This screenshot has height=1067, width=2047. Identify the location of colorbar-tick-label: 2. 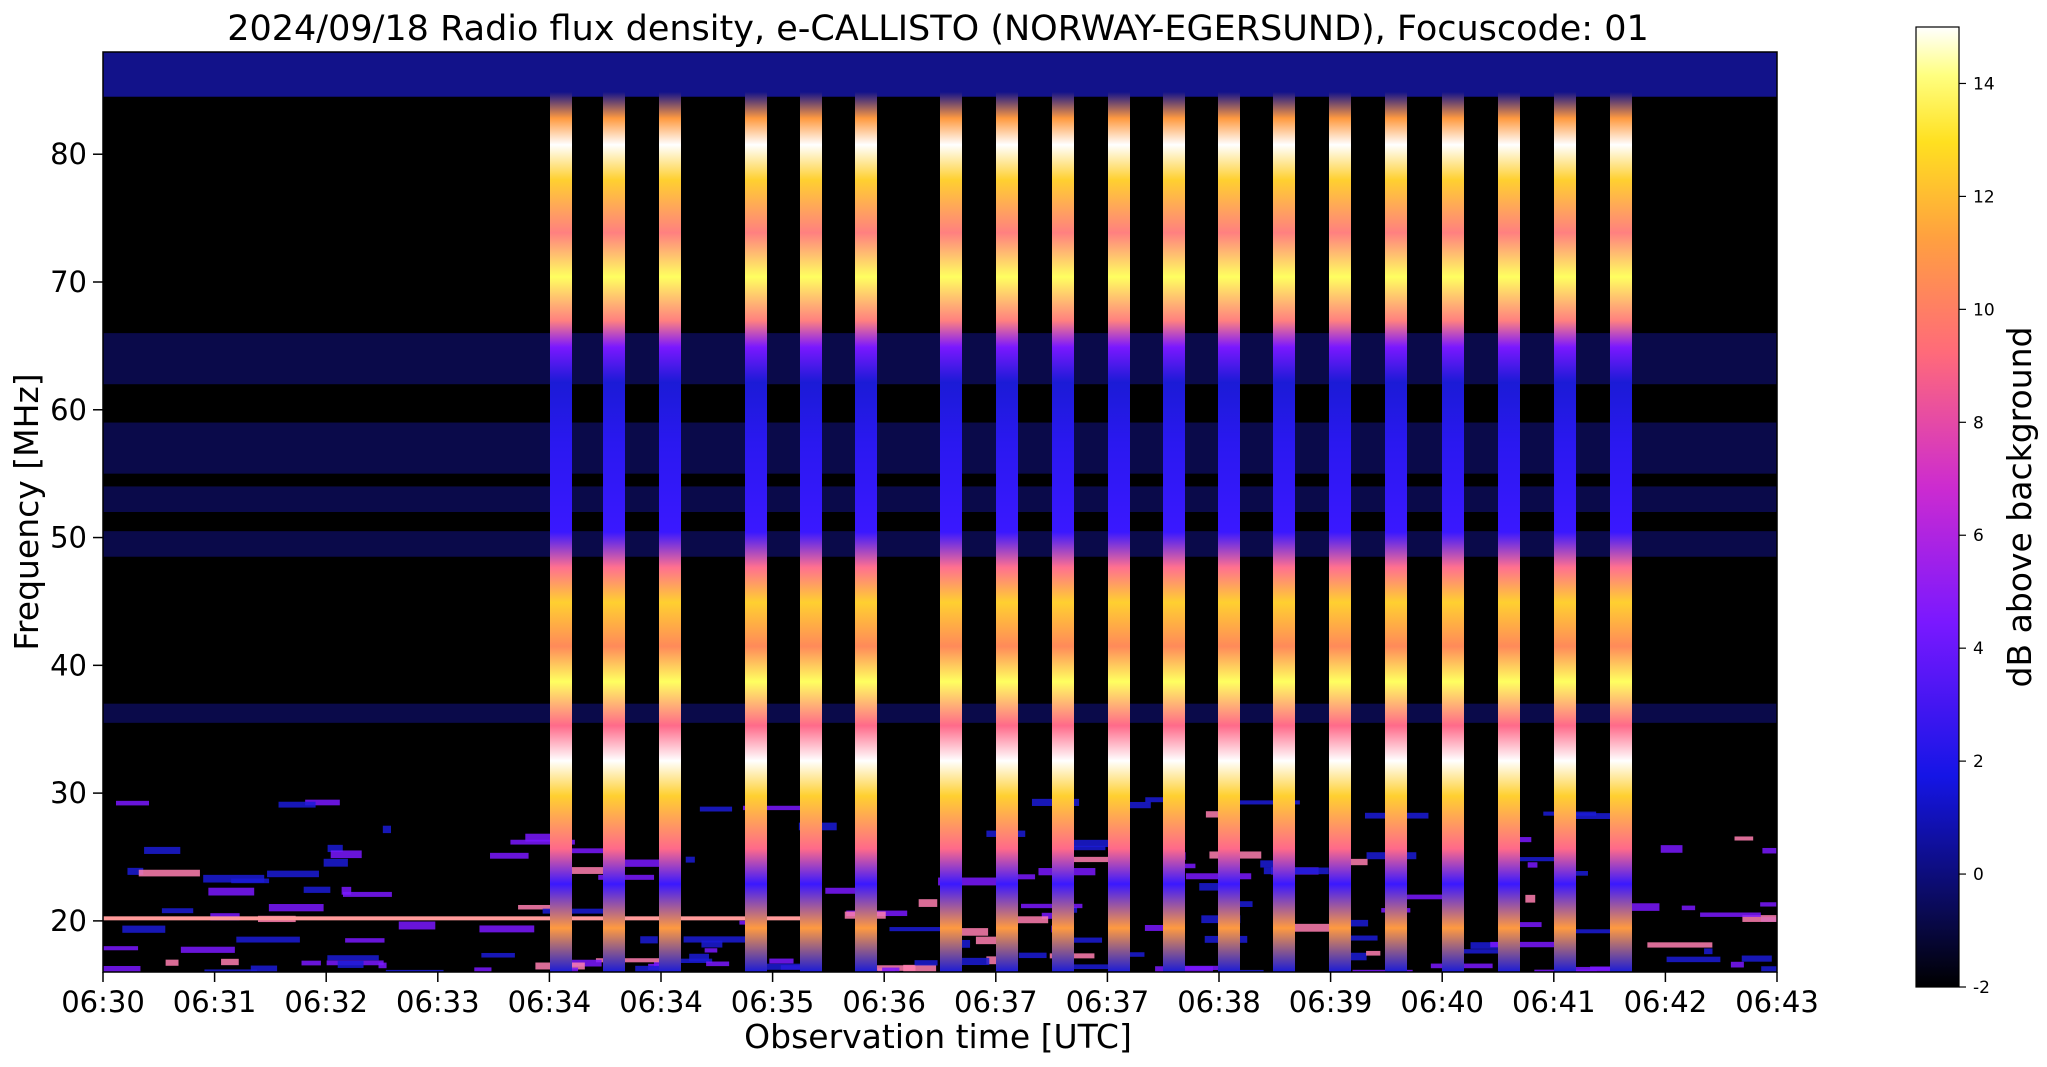
(1978, 762).